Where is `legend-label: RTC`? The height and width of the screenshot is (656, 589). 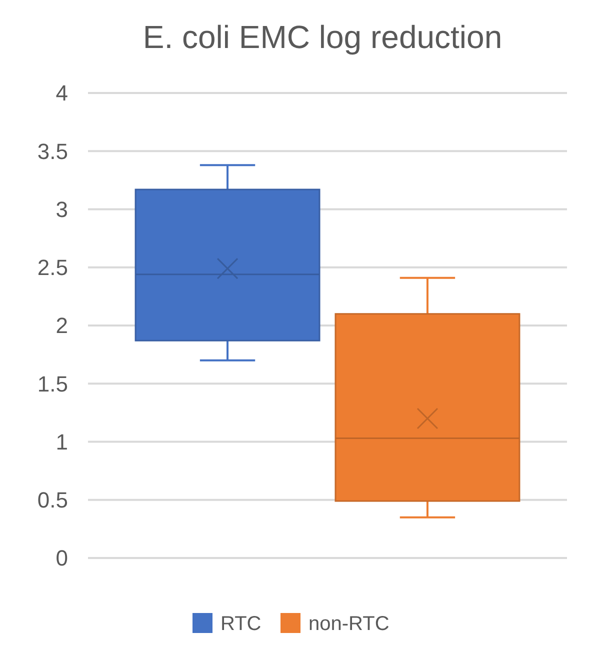
legend-label: RTC is located at coordinates (241, 624).